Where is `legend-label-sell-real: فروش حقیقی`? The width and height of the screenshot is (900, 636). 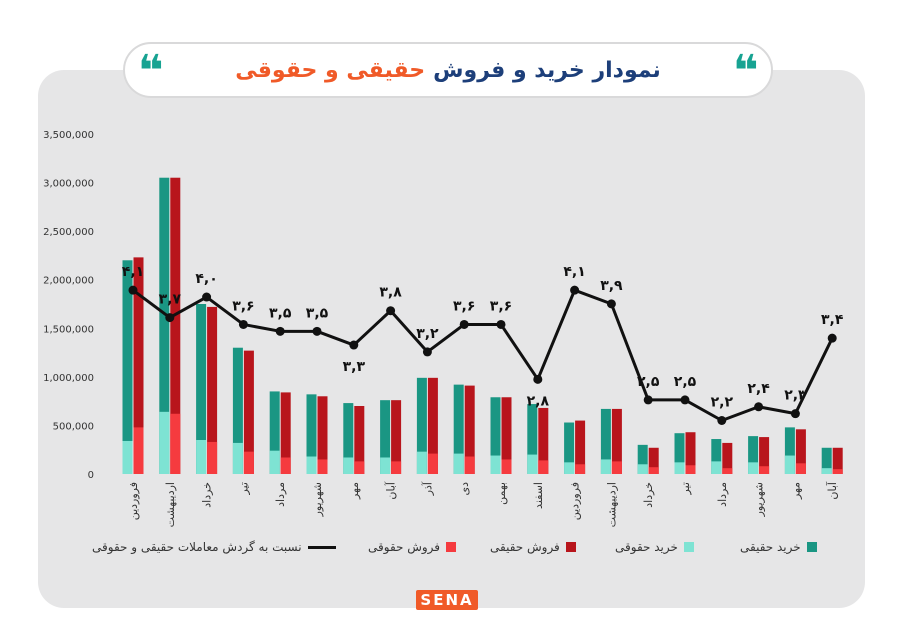
legend-label-sell-real: فروش حقیقی is located at coordinates (525, 547).